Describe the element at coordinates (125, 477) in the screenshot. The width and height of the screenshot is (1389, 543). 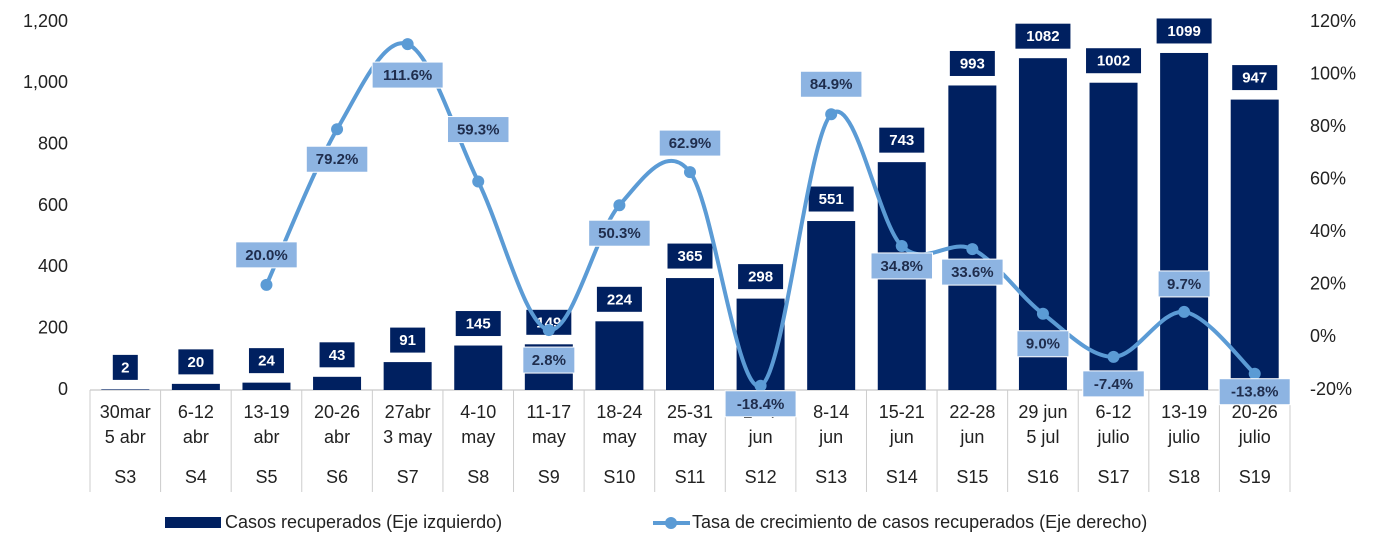
I see `week-label: S3` at that location.